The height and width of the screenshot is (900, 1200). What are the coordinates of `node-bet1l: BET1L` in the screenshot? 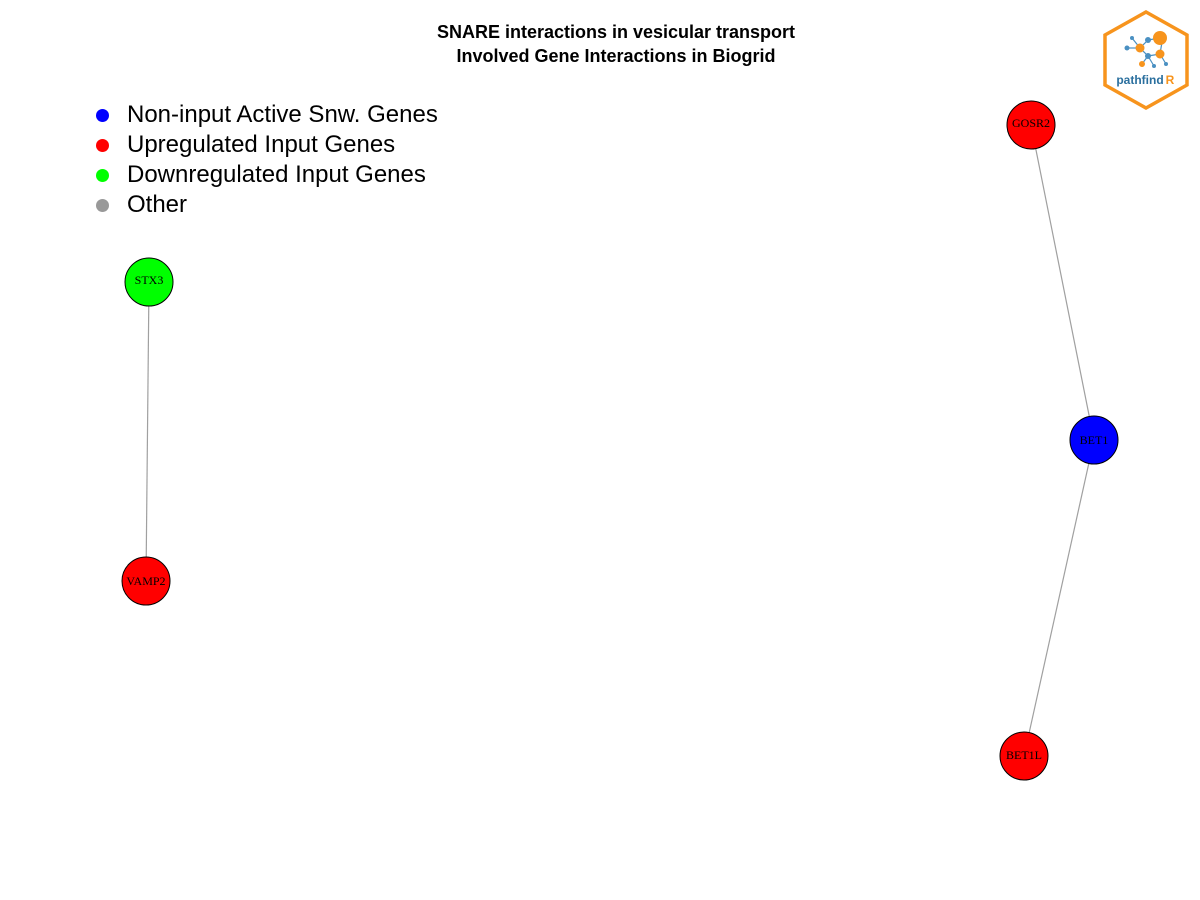 It's located at (1024, 756).